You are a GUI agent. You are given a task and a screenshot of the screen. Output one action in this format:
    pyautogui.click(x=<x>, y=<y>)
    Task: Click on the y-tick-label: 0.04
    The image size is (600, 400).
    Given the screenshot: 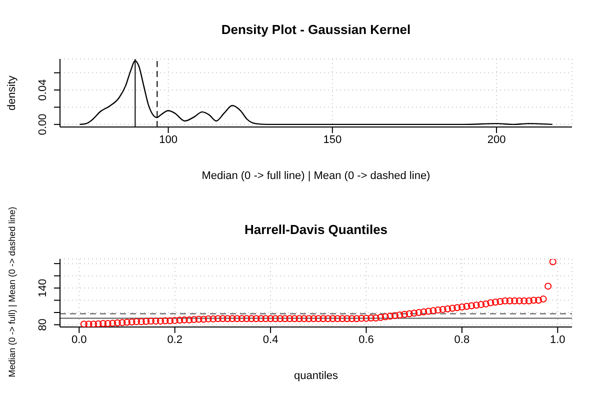 What is the action you would take?
    pyautogui.click(x=43, y=90)
    